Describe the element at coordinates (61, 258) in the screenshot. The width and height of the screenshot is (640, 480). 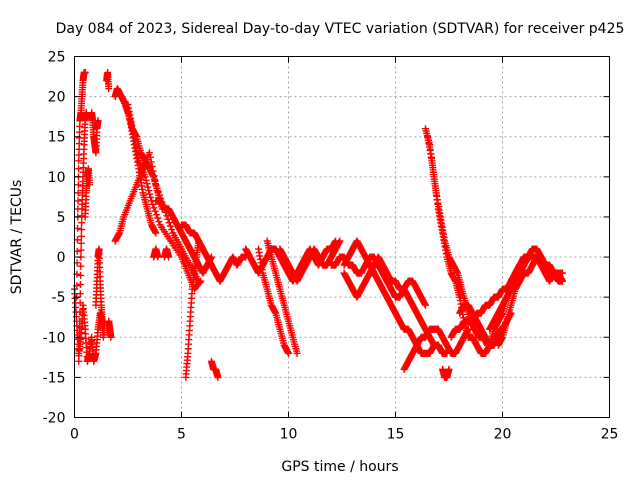
I see `y-tick-label: 0` at that location.